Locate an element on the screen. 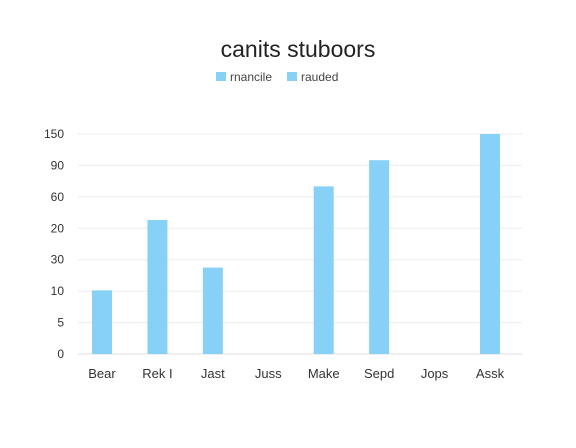  x-category-label: Make is located at coordinates (324, 373).